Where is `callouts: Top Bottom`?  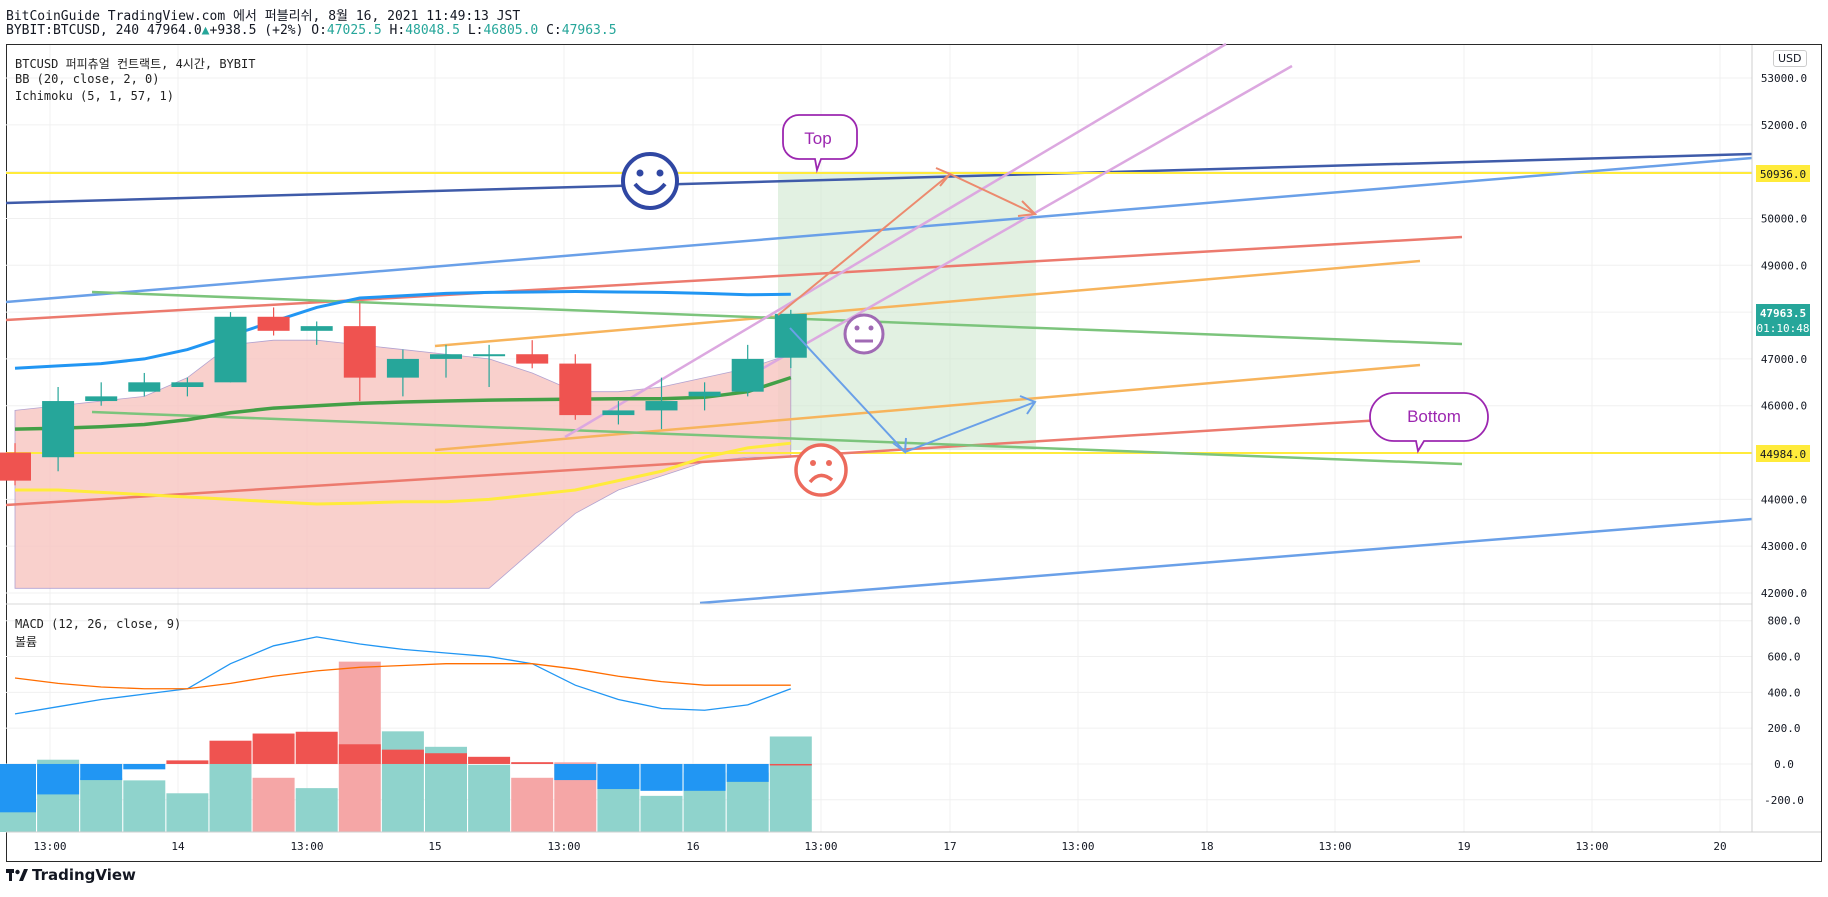 callouts: Top Bottom is located at coordinates (1135, 284).